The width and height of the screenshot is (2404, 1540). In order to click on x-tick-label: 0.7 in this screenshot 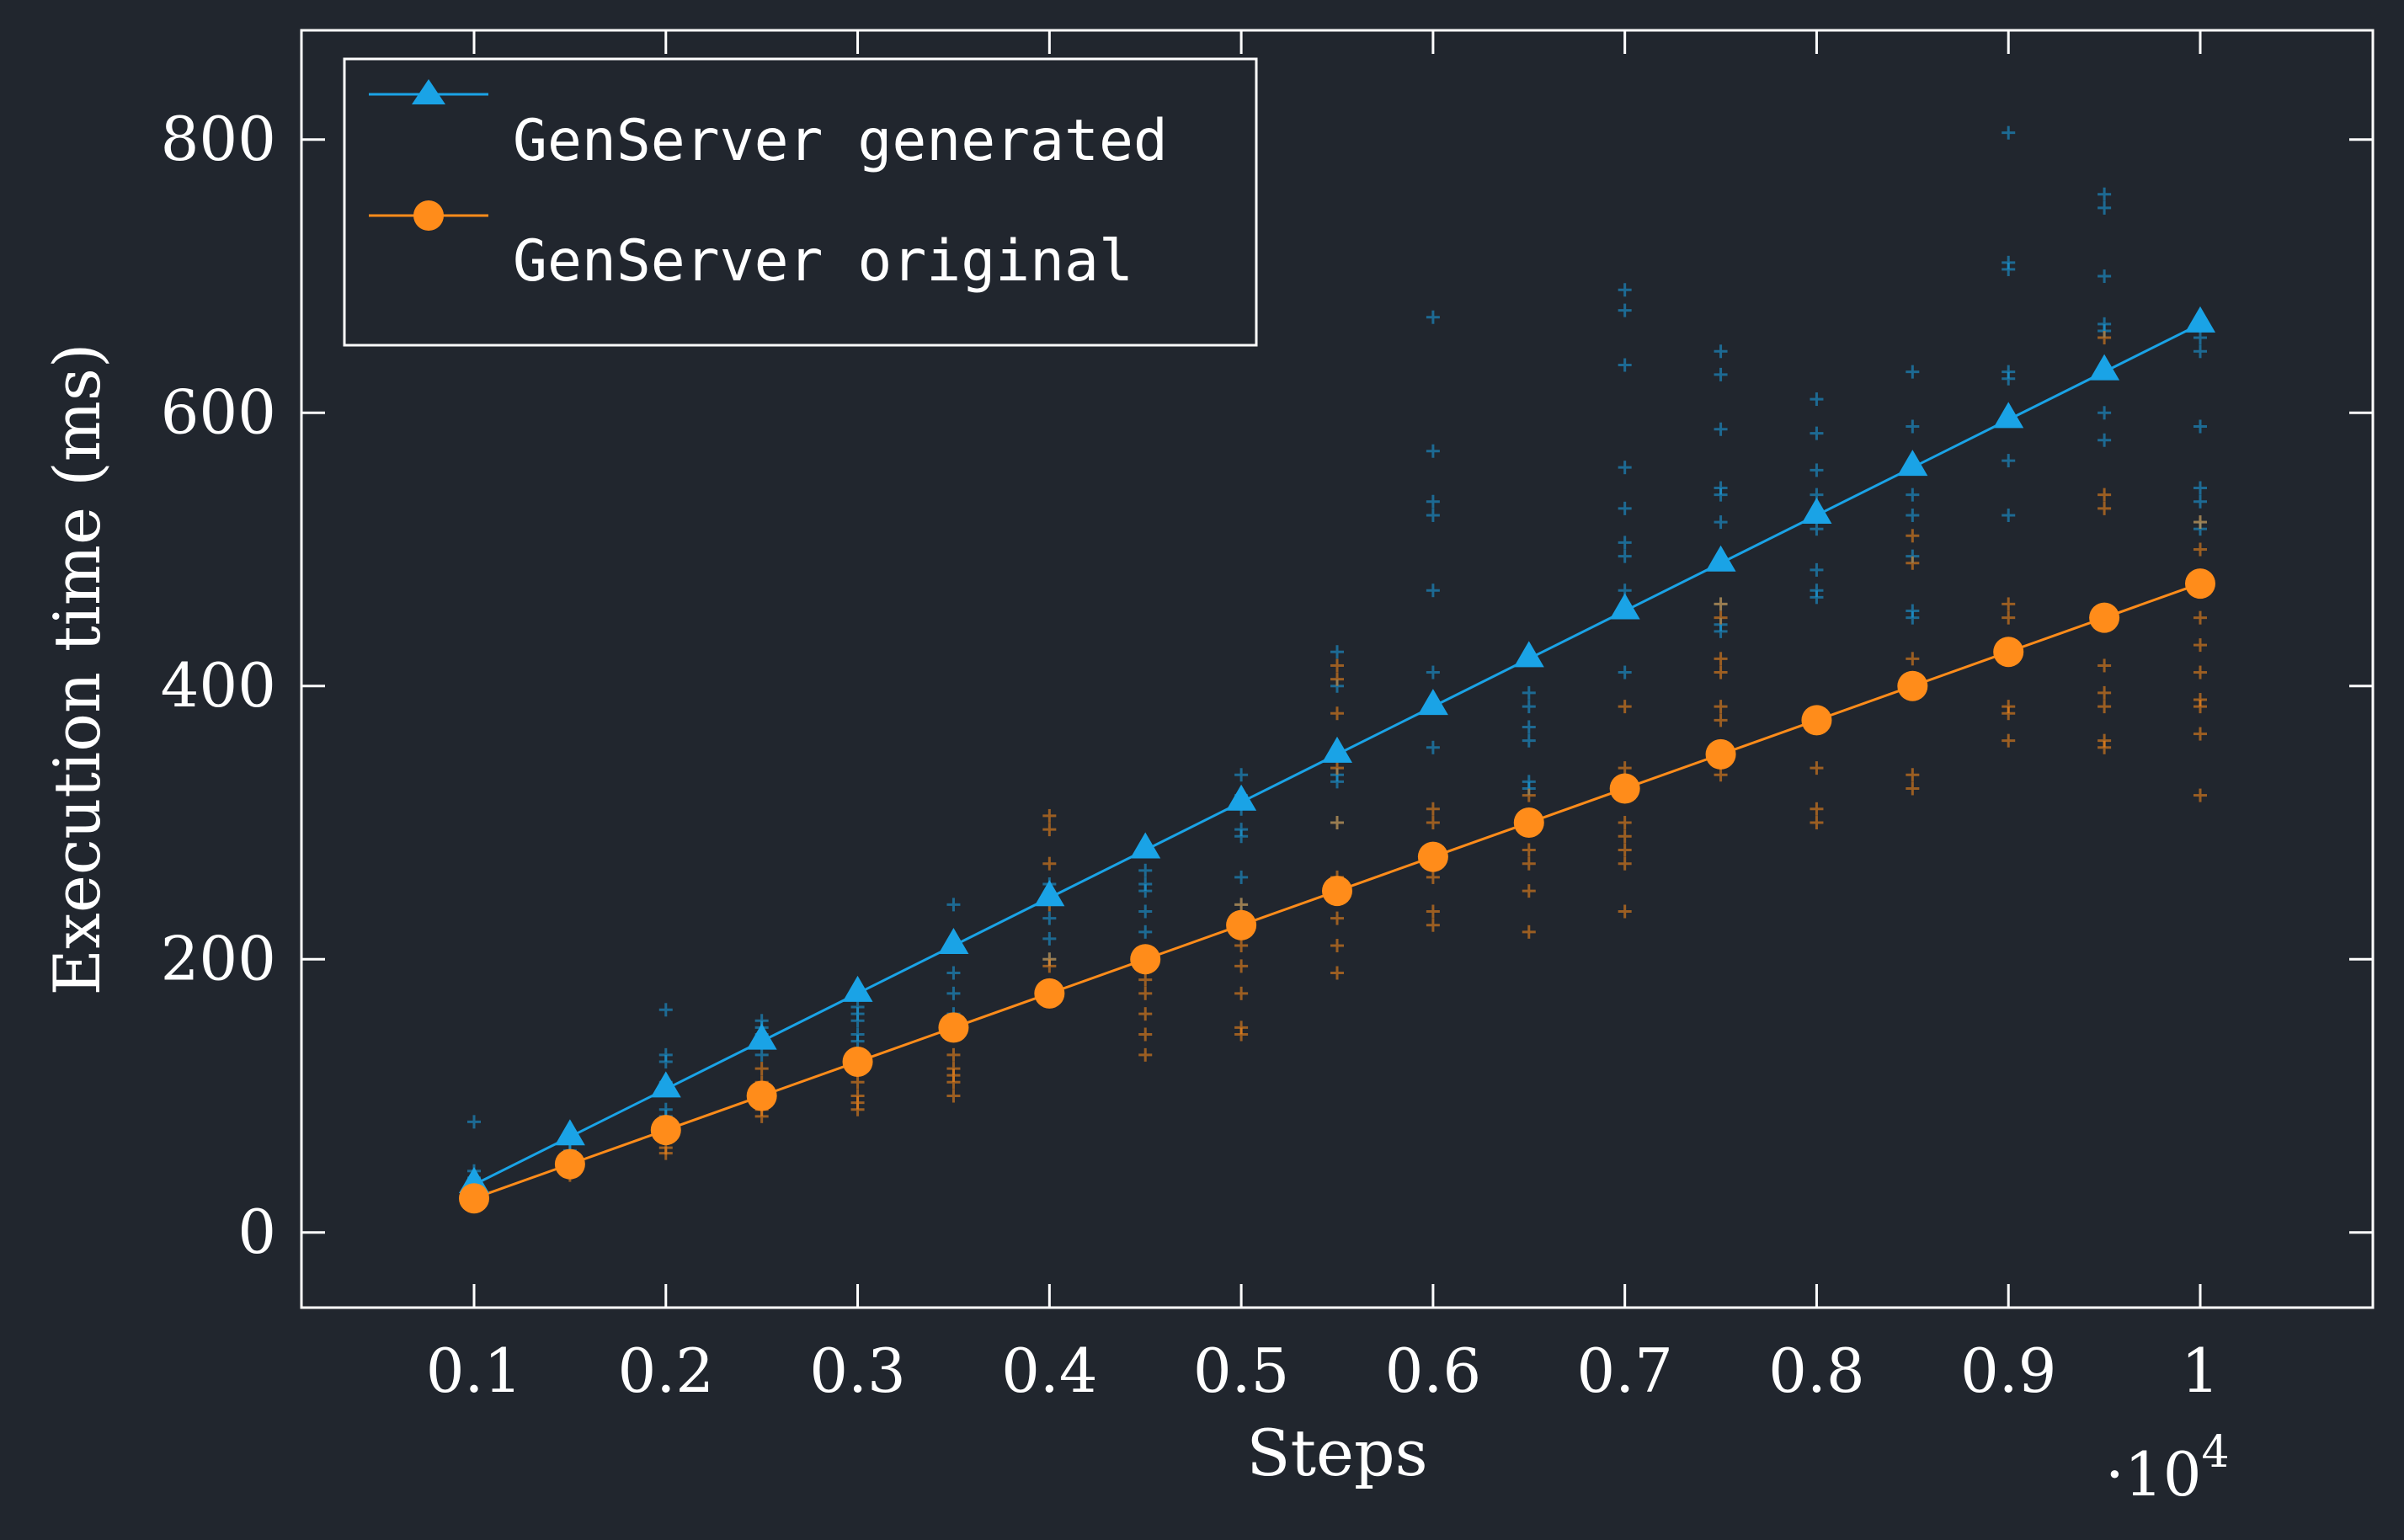, I will do `click(1624, 1370)`.